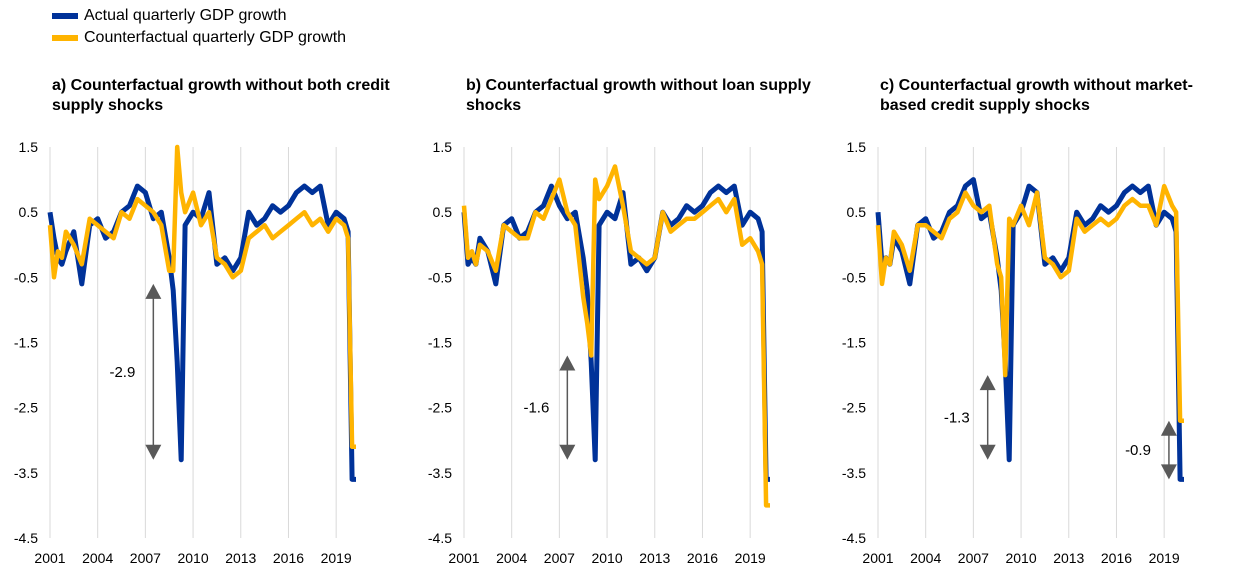  Describe the element at coordinates (606, 558) in the screenshot. I see `x-tick-b-2010: 2010` at that location.